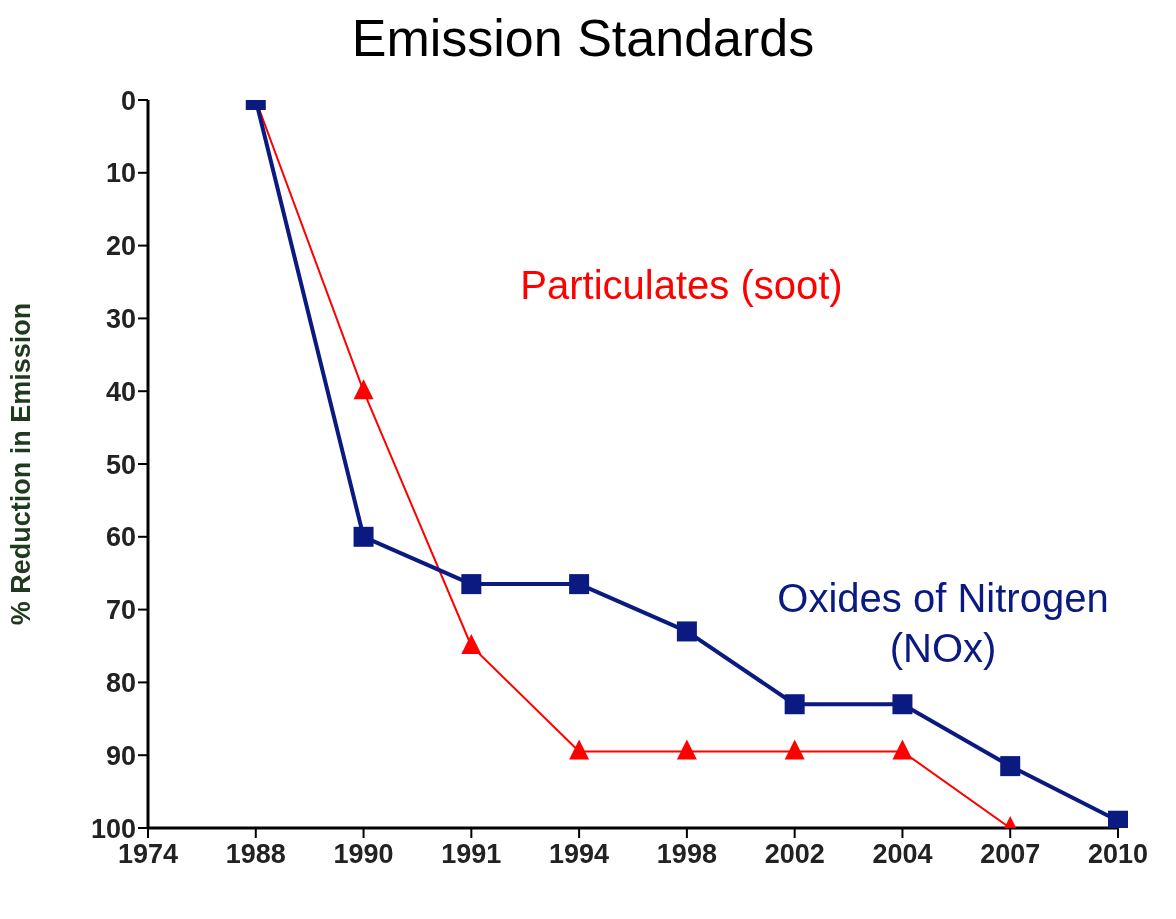  I want to click on x-tick-label: 1994, so click(579, 854).